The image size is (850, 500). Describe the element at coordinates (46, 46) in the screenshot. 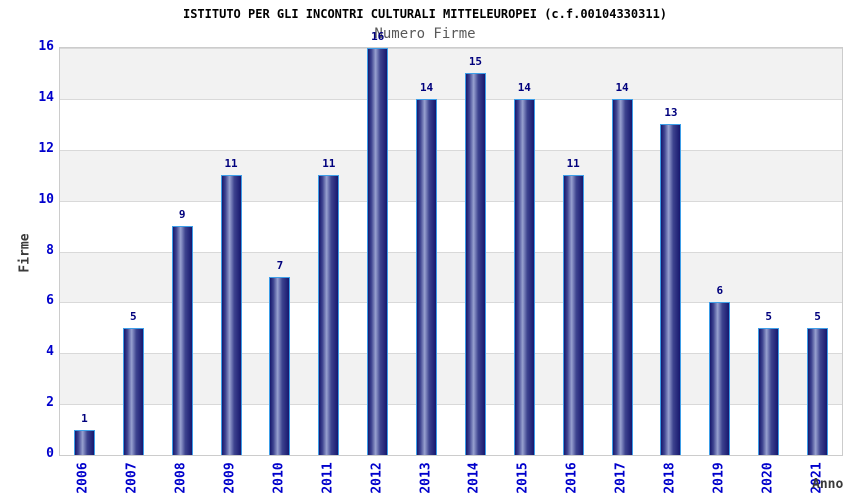

I see `y-tick-label: 16` at that location.